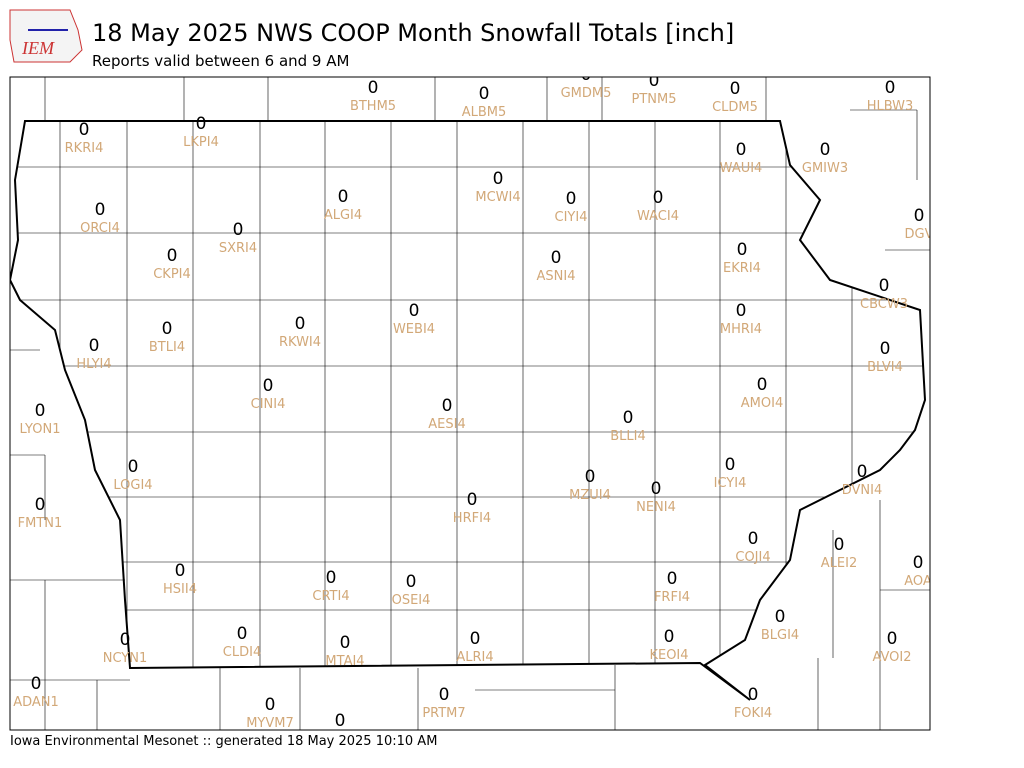 Image resolution: width=1024 pixels, height=768 pixels. Describe the element at coordinates (885, 367) in the screenshot. I see `station-id: BLVI4` at that location.